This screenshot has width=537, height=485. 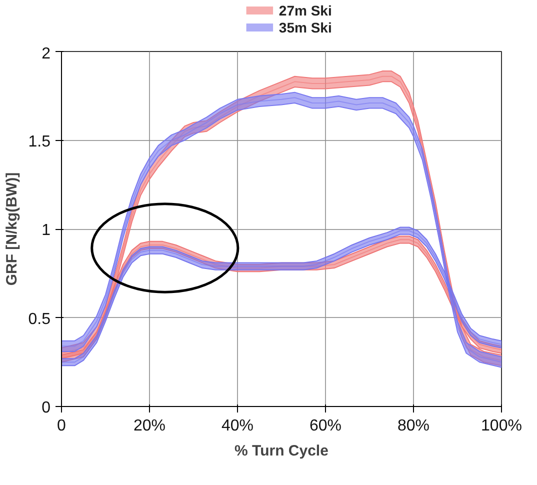 I want to click on y-axis-title: GRF [N/kg(BW)], so click(x=11, y=229).